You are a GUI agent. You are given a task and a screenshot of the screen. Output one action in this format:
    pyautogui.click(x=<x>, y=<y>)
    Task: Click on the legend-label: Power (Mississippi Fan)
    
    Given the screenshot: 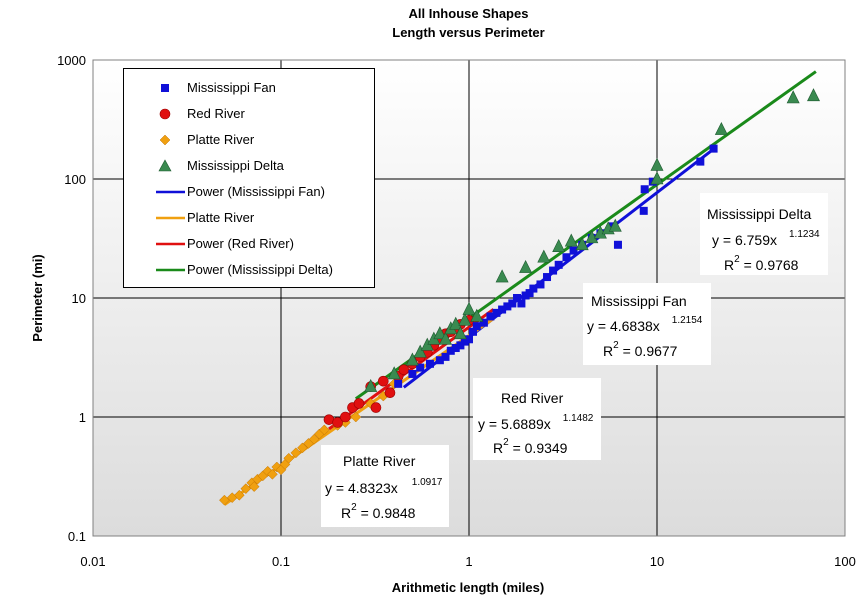 What is the action you would take?
    pyautogui.click(x=256, y=191)
    